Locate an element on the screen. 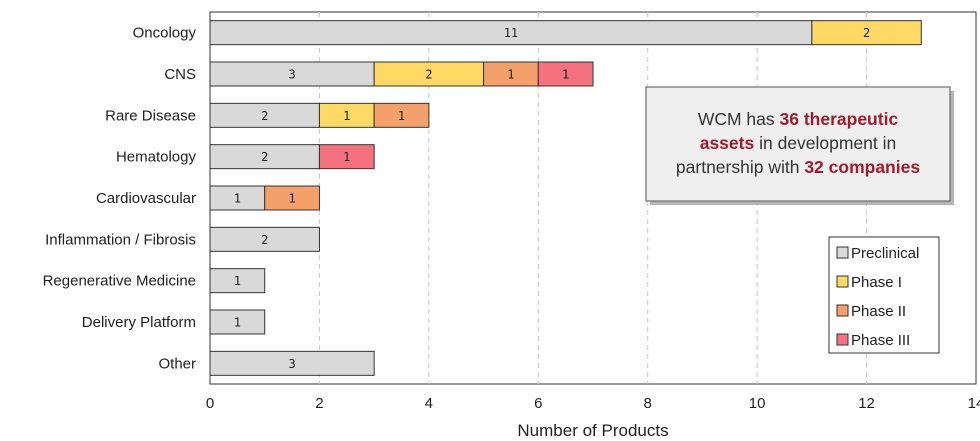 The image size is (980, 441). bar-rare-disease-preclinical is located at coordinates (264, 115).